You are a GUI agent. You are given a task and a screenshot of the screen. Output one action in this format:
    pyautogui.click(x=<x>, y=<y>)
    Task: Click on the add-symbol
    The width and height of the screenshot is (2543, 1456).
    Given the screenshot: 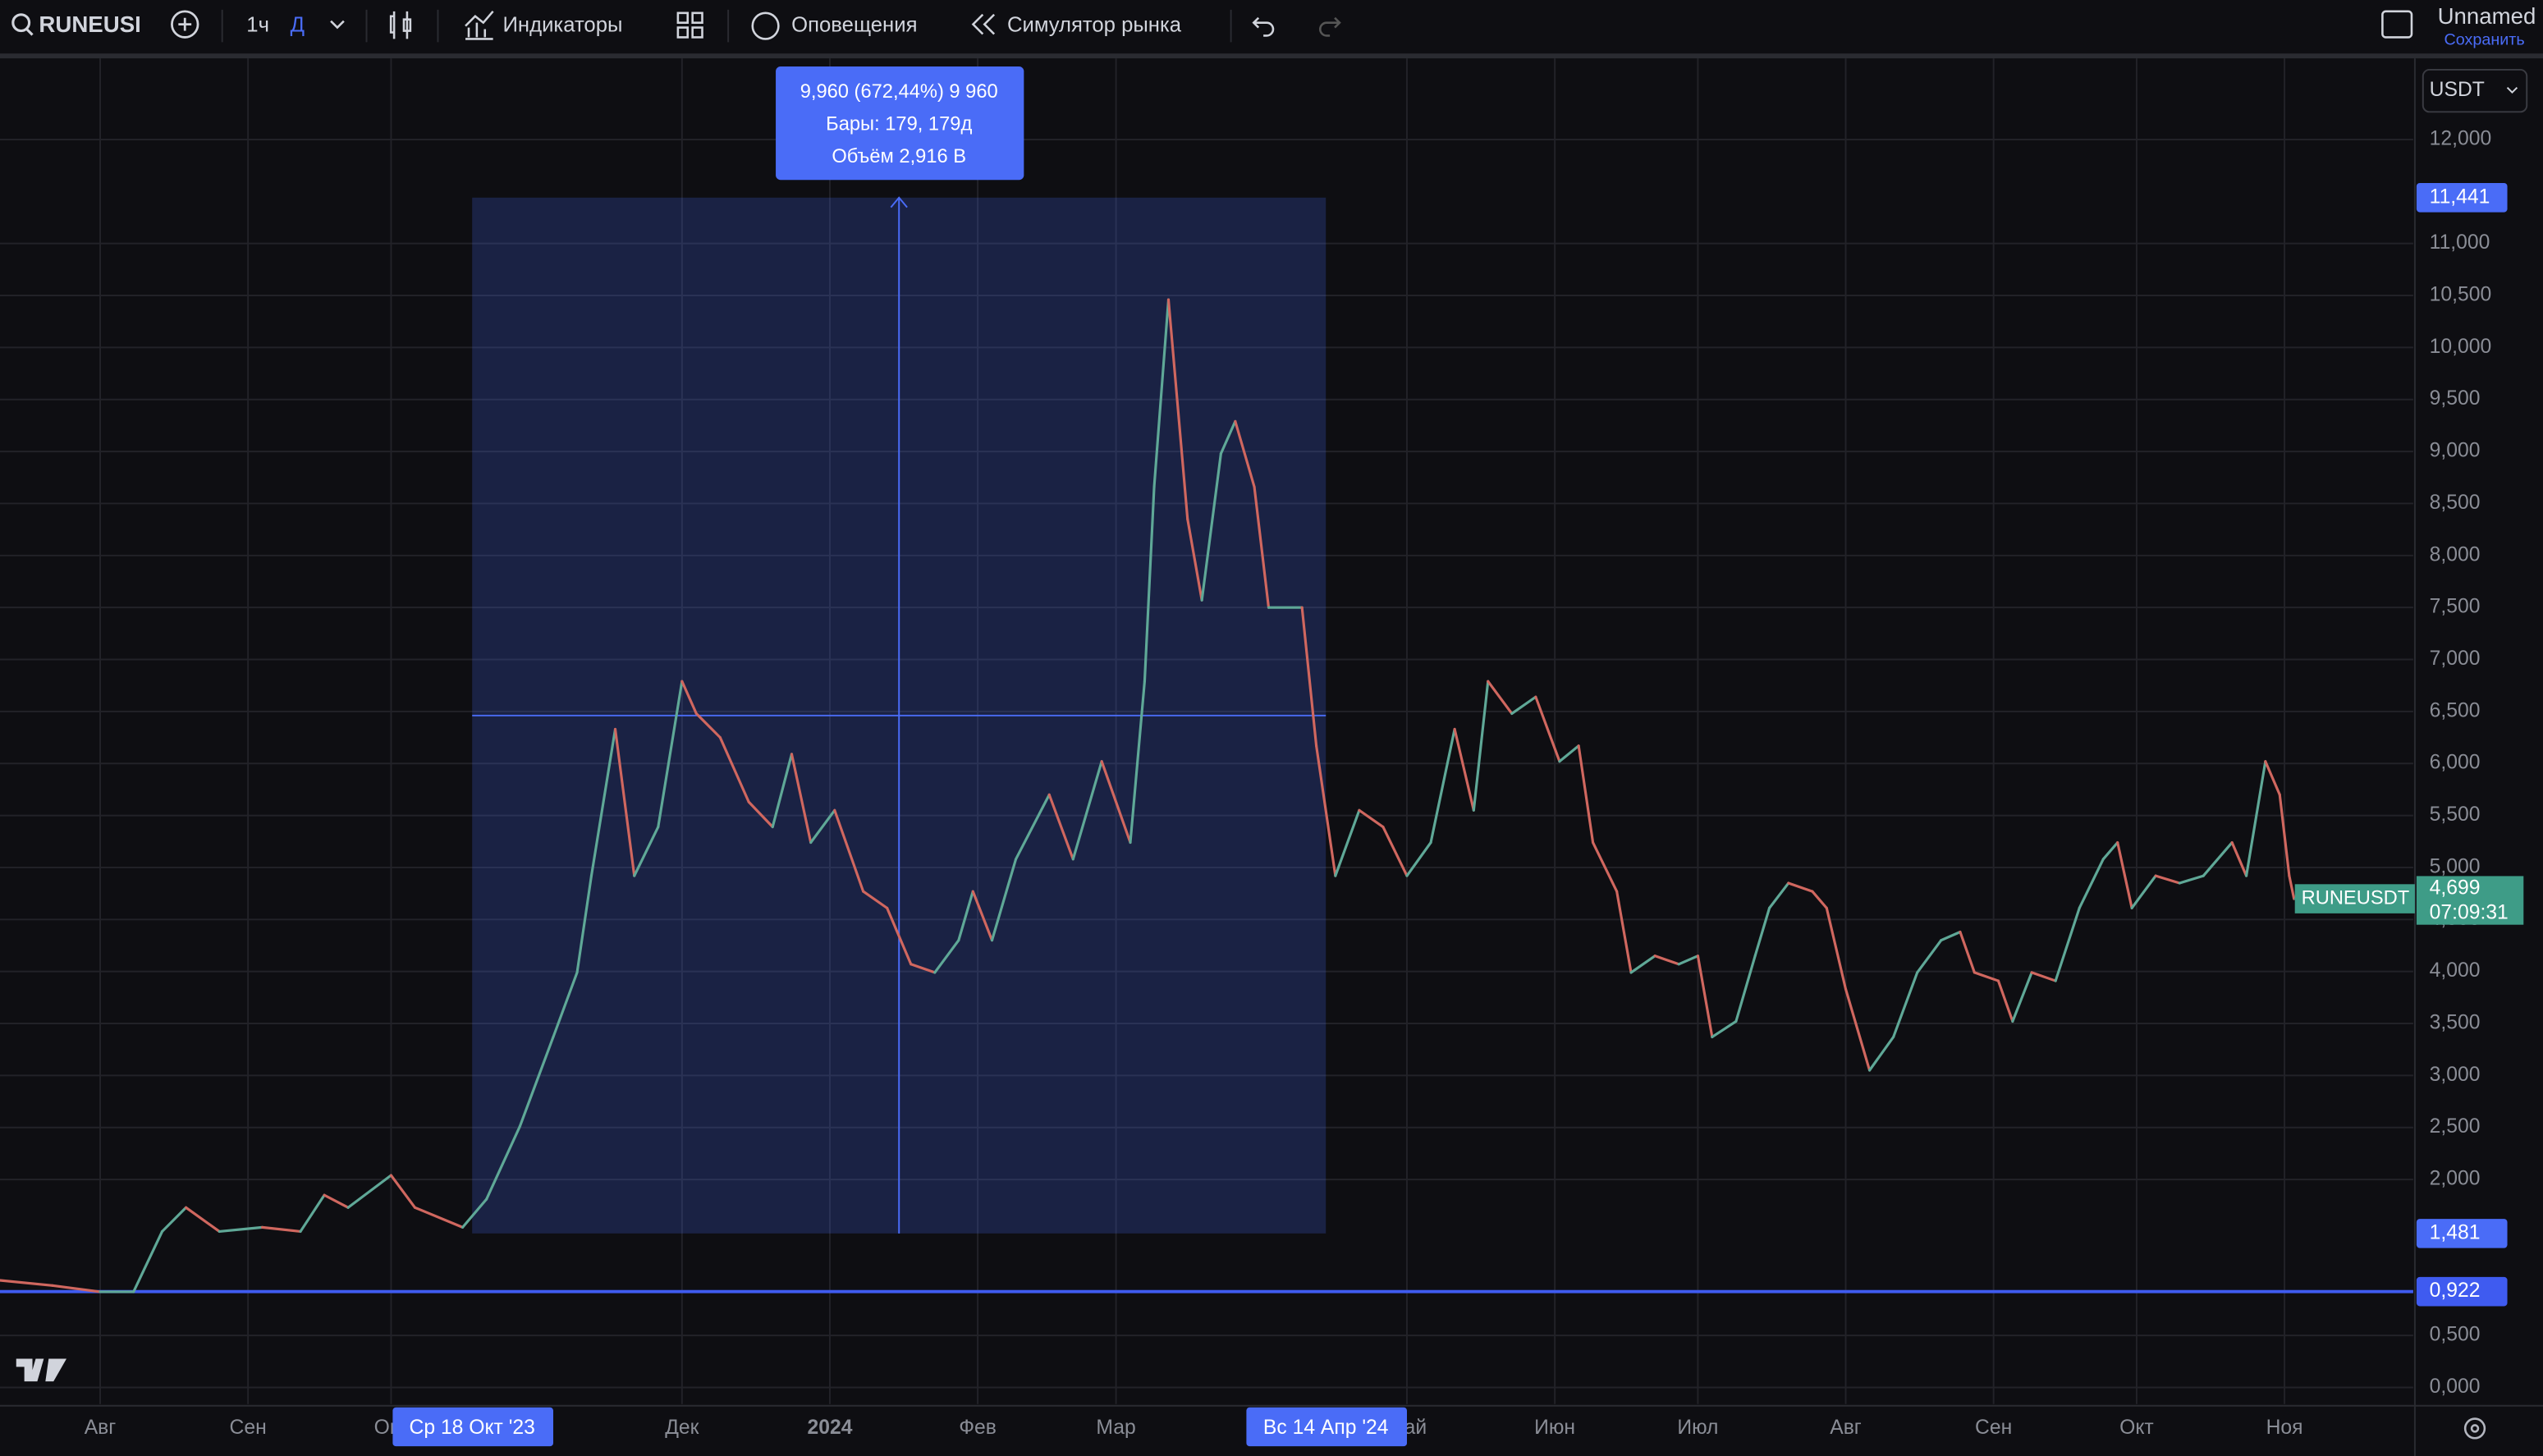 What is the action you would take?
    pyautogui.click(x=185, y=24)
    